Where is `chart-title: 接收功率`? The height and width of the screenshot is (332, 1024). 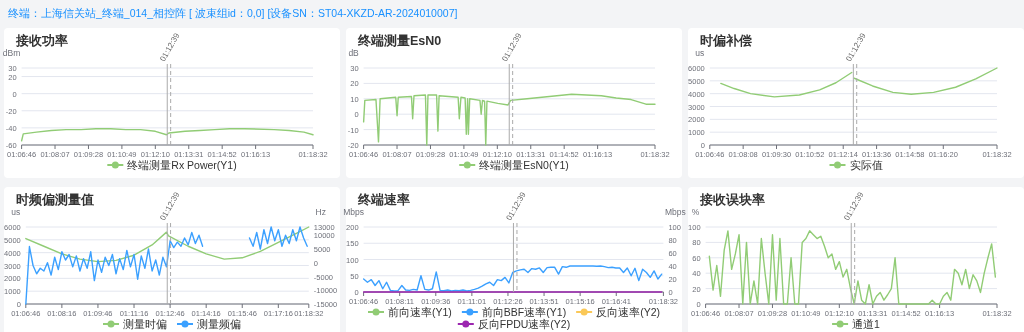
chart-title: 接收功率 is located at coordinates (41, 40).